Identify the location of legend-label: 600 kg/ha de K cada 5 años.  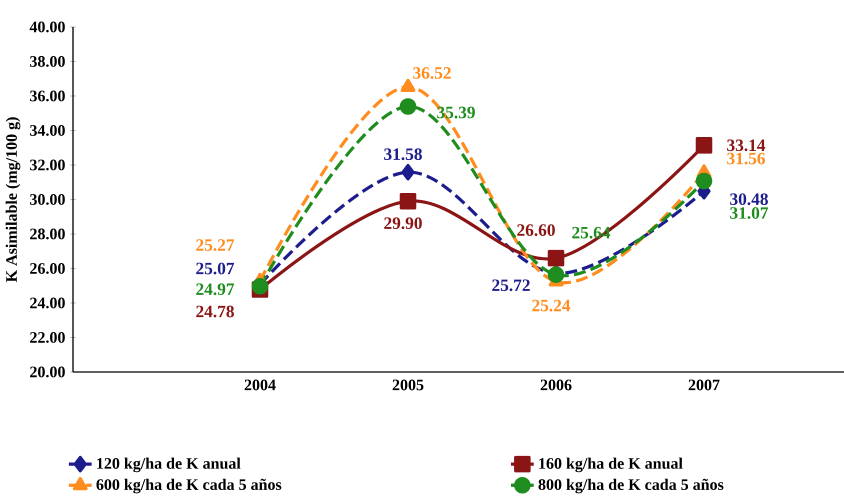
(189, 486).